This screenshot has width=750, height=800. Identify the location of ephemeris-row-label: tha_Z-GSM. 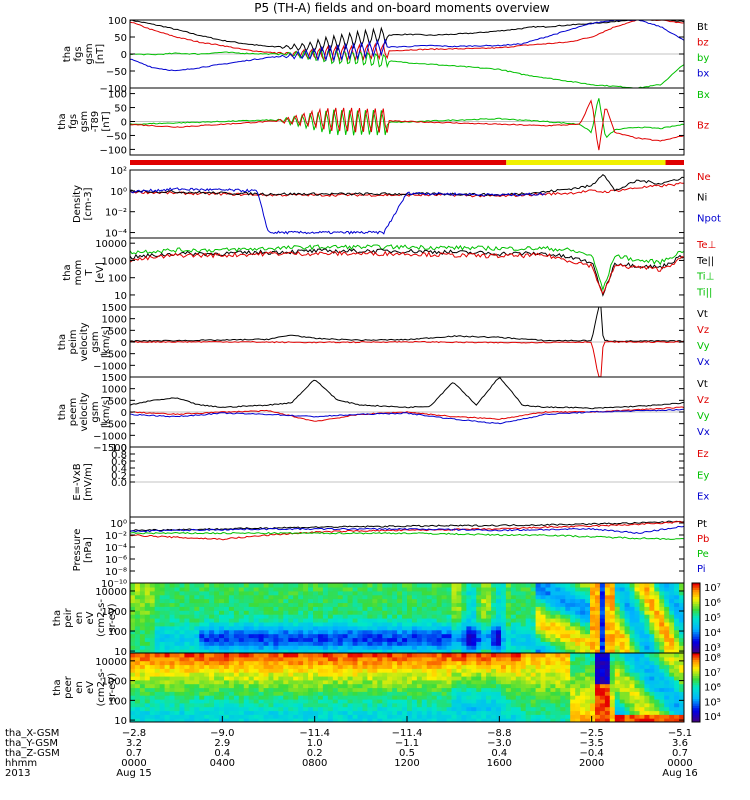
(32, 753).